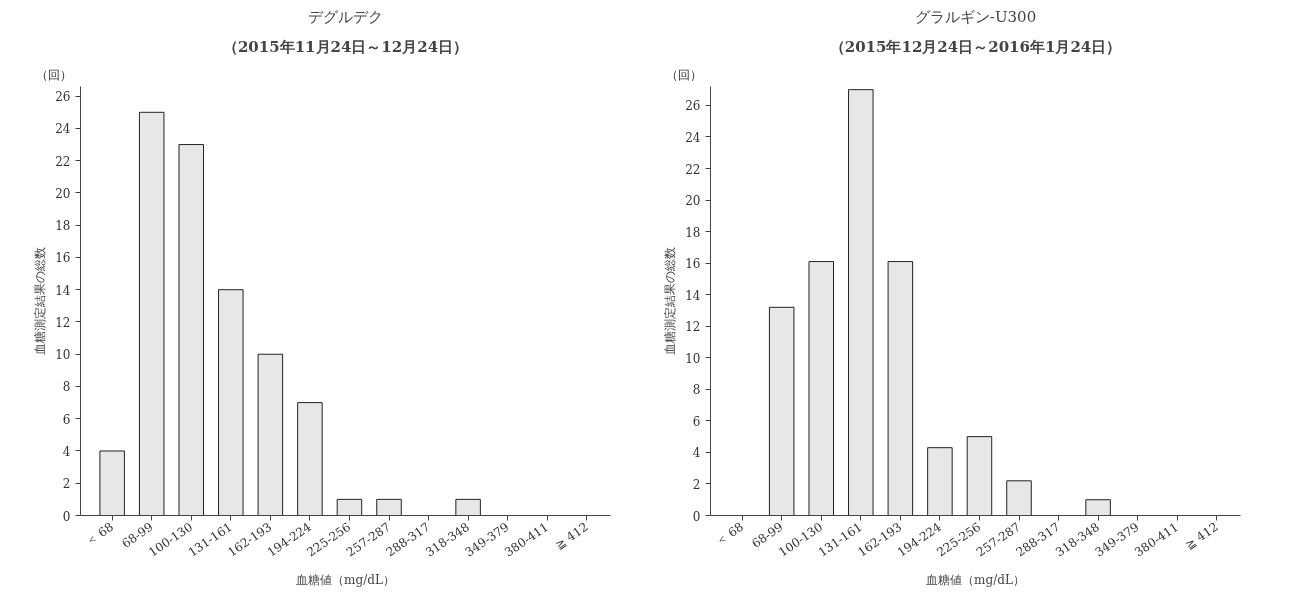 This screenshot has width=1293, height=607. I want to click on chart-subtitle: （2015年11月24日～12月24日）, so click(345, 46).